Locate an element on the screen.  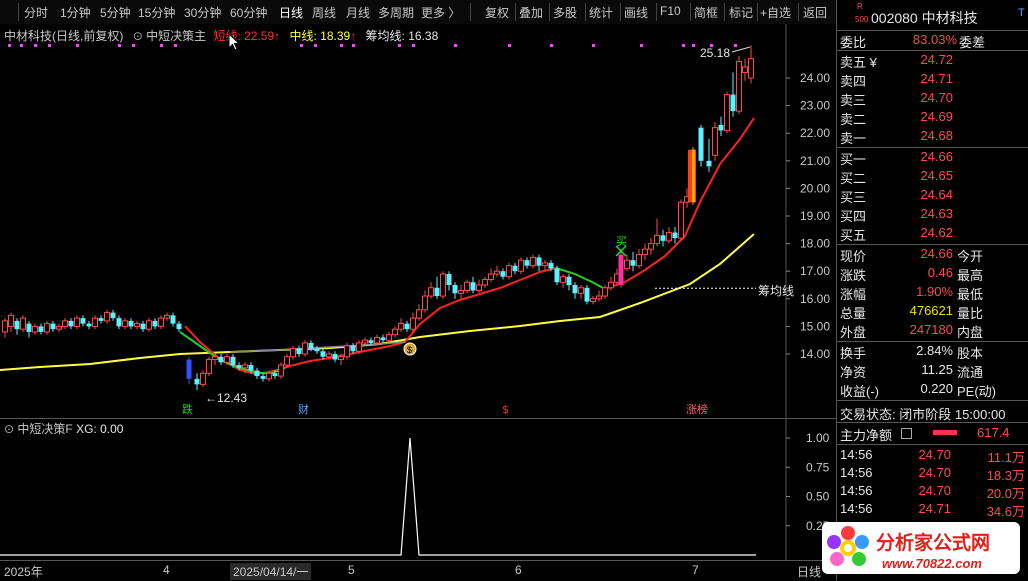
toolbar-item-10: 更多 〉 is located at coordinates (441, 13).